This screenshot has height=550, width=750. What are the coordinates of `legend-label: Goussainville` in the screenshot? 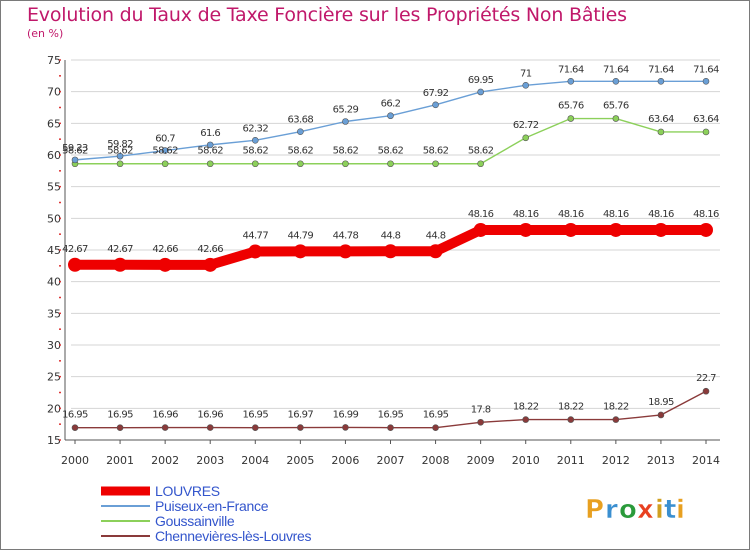 It's located at (195, 521).